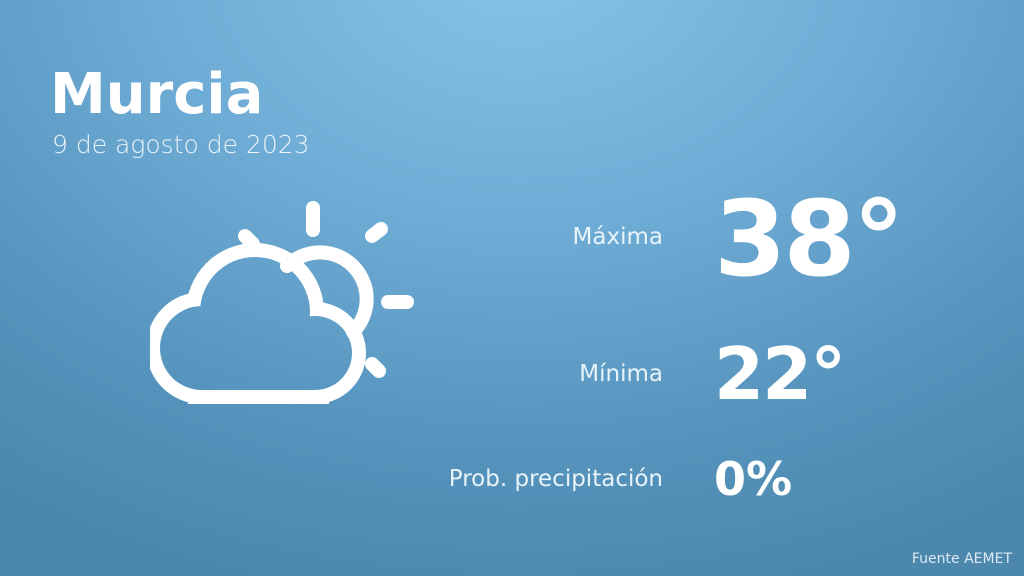 This screenshot has width=1024, height=576. What do you see at coordinates (621, 374) in the screenshot?
I see `min-temp-label: Mínima` at bounding box center [621, 374].